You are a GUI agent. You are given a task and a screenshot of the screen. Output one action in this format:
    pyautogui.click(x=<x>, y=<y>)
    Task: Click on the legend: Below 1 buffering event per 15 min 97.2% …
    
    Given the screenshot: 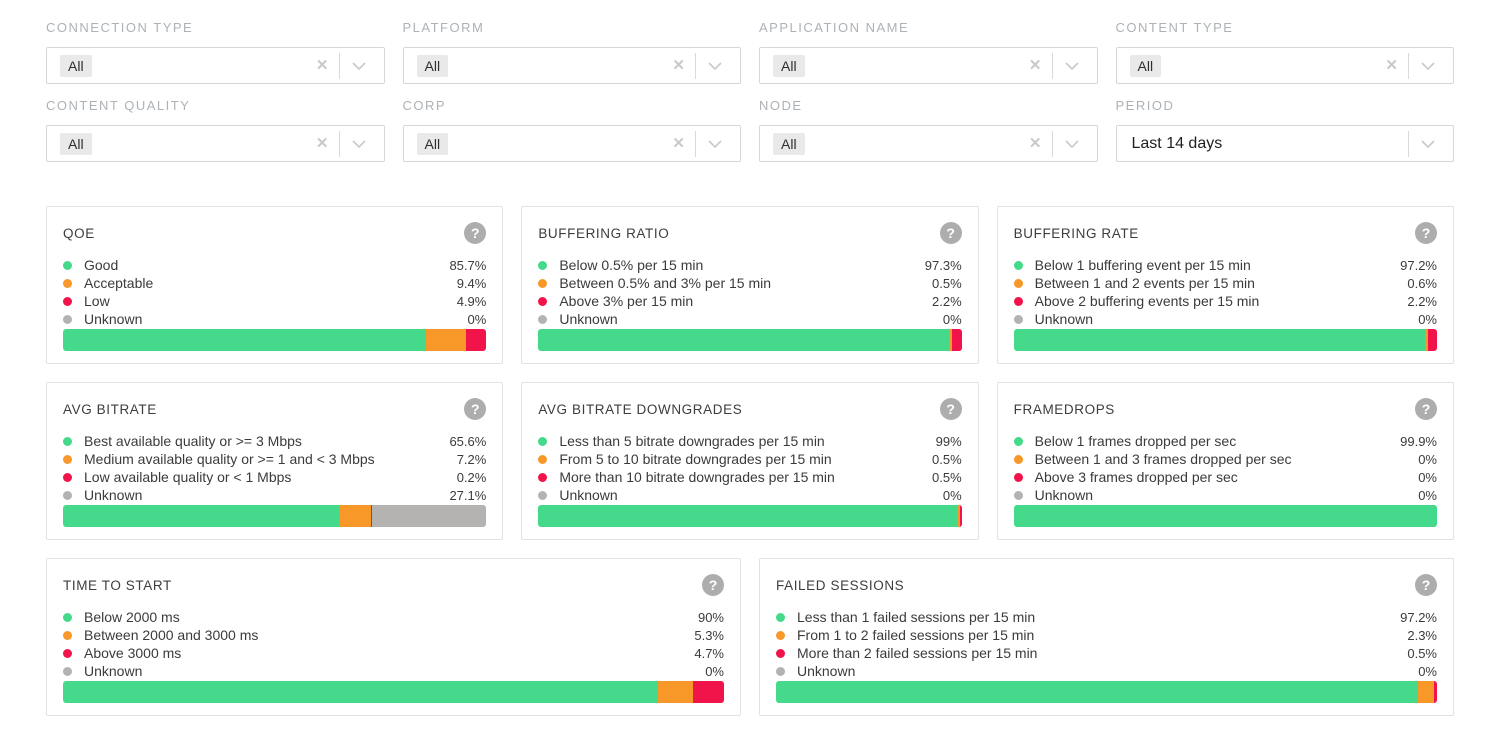 What is the action you would take?
    pyautogui.click(x=1225, y=292)
    